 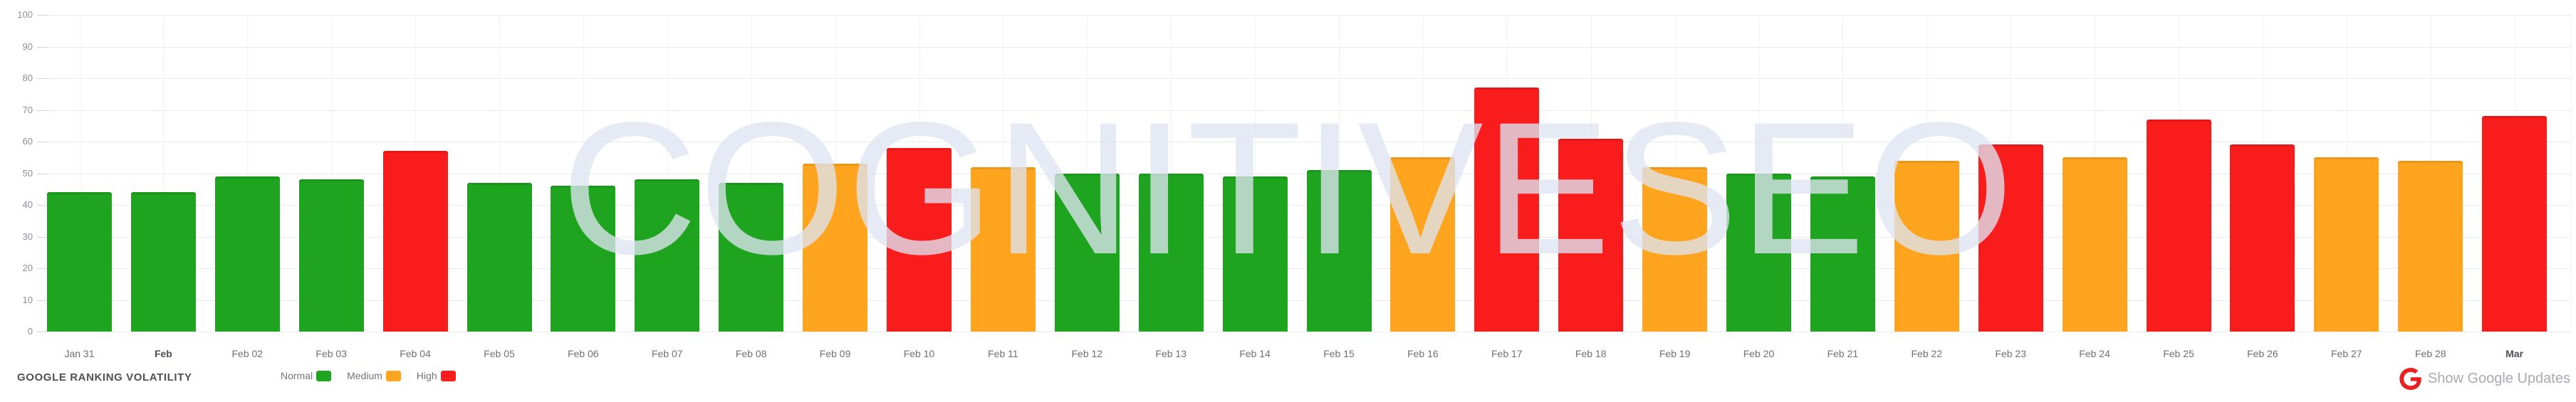 What do you see at coordinates (2346, 353) in the screenshot?
I see `x-axis-label-feb-27: Feb 27` at bounding box center [2346, 353].